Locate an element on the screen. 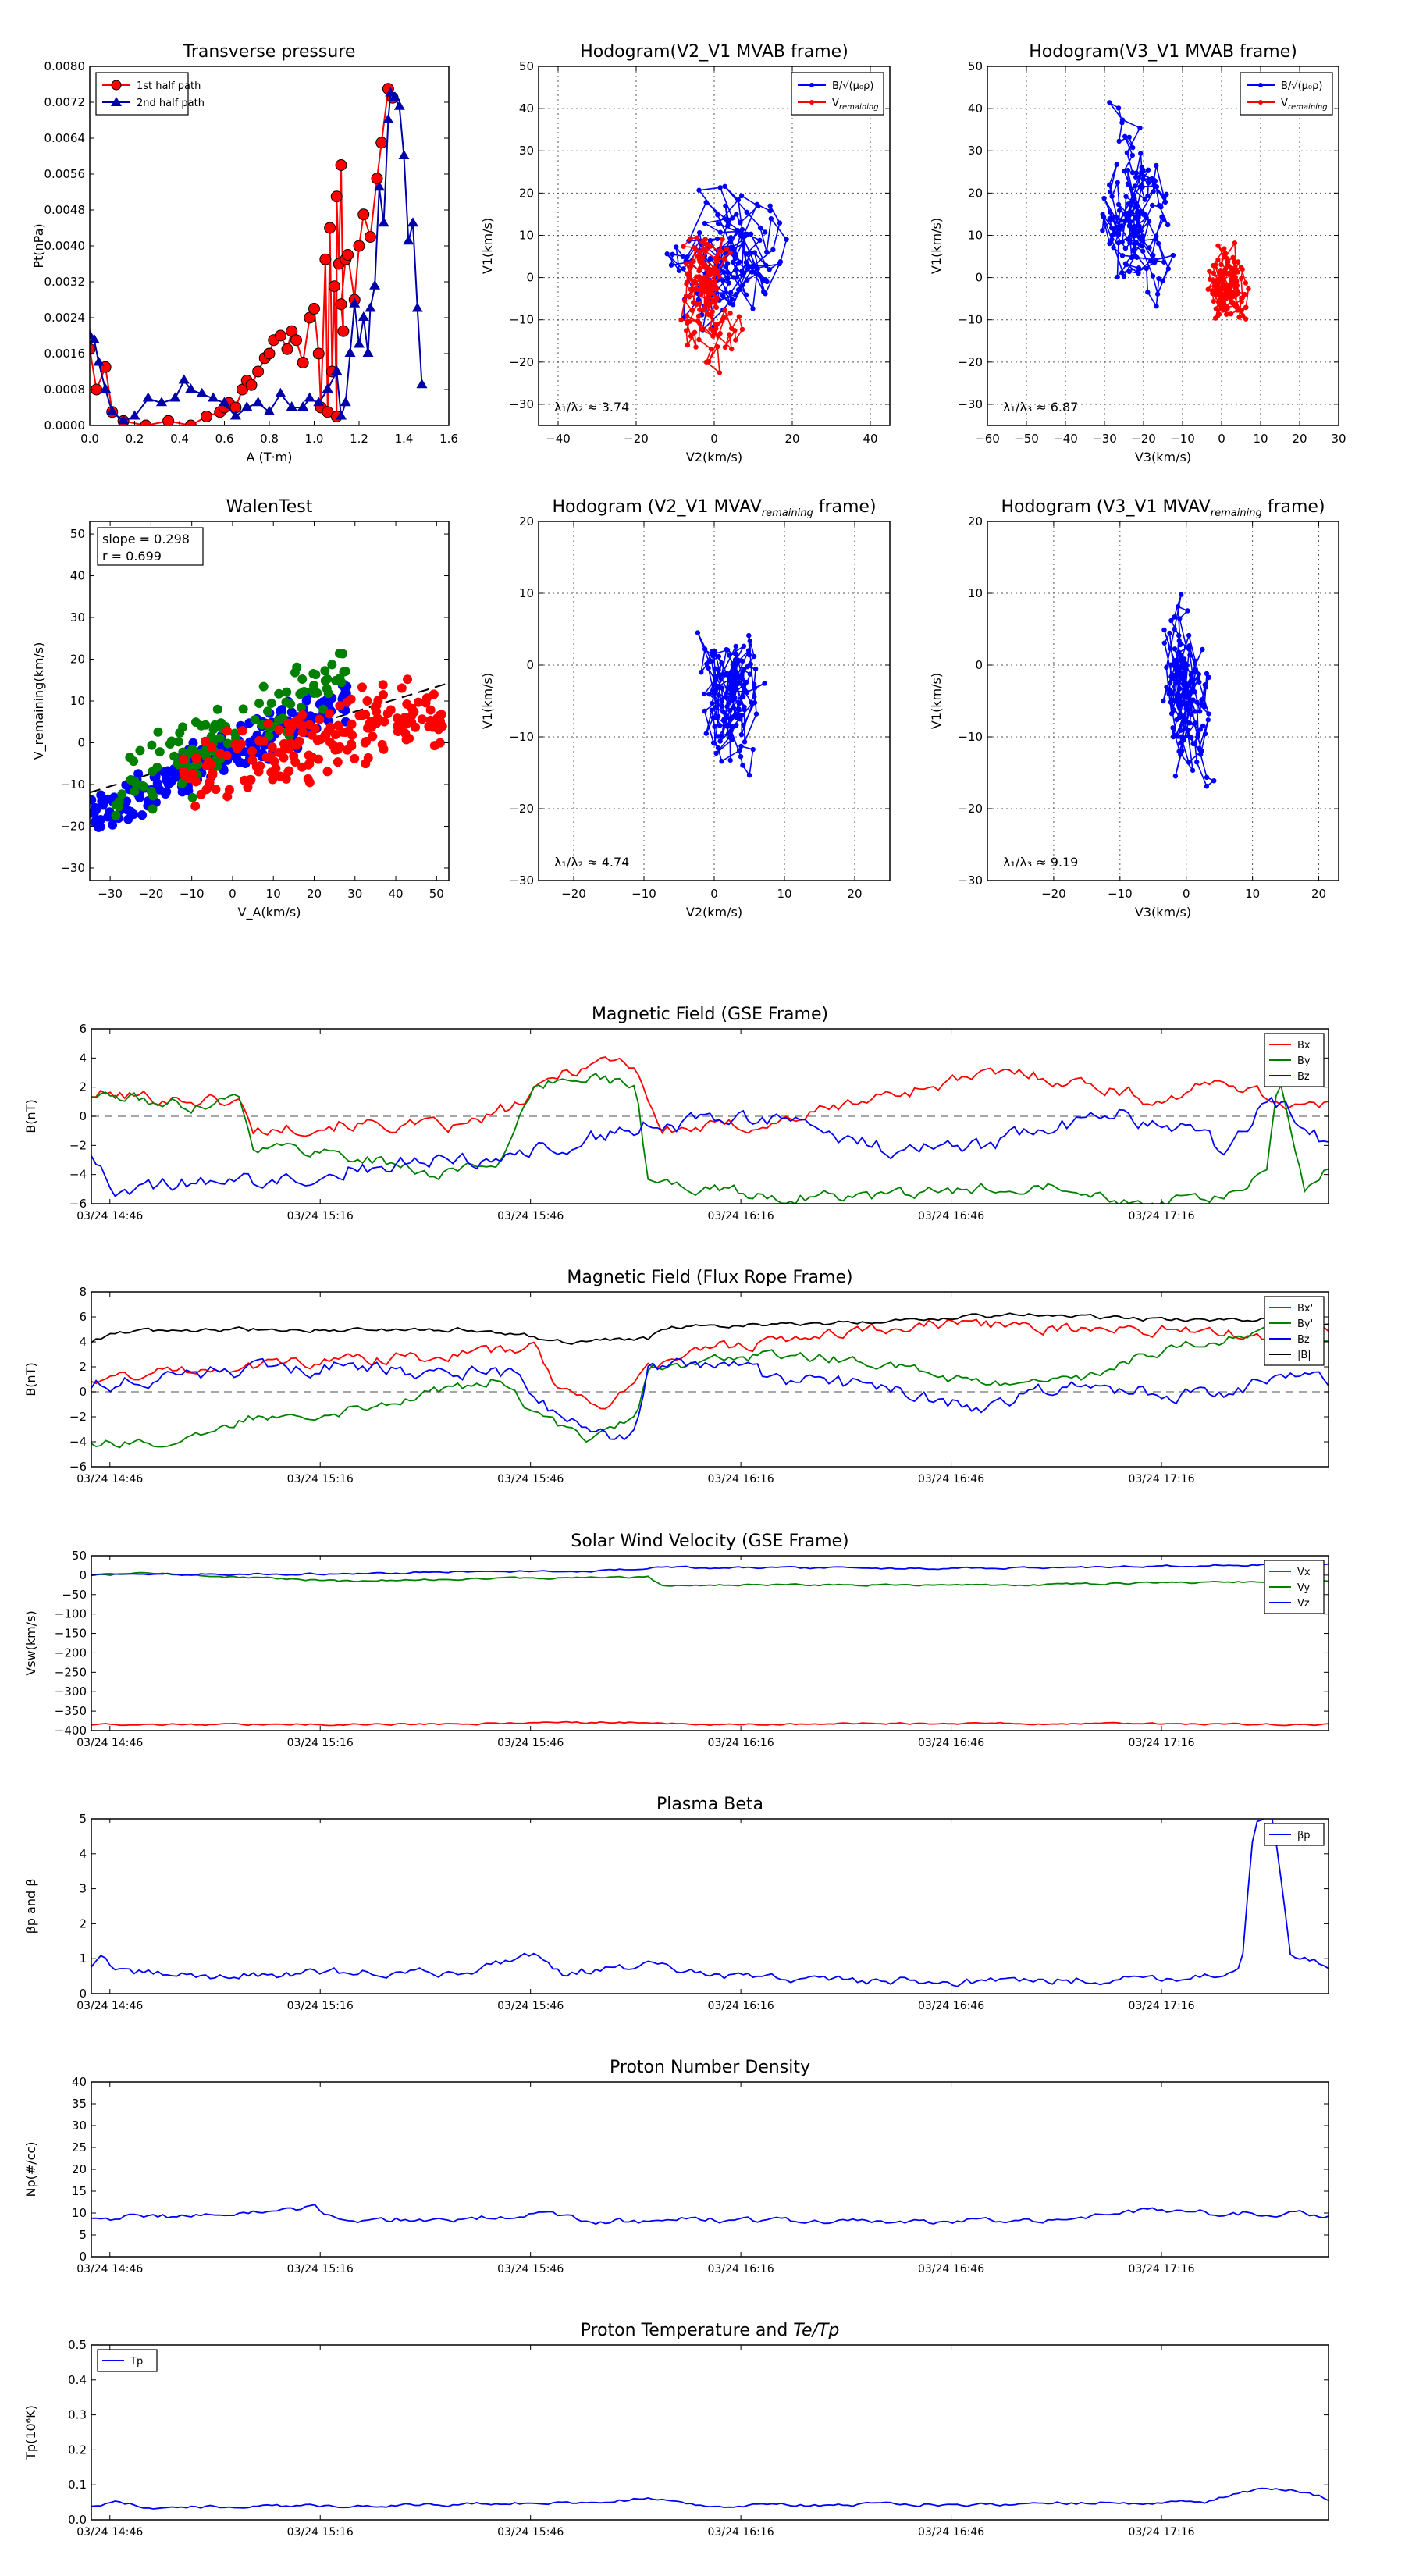  annotation-text: r = 0.699 is located at coordinates (132, 556).